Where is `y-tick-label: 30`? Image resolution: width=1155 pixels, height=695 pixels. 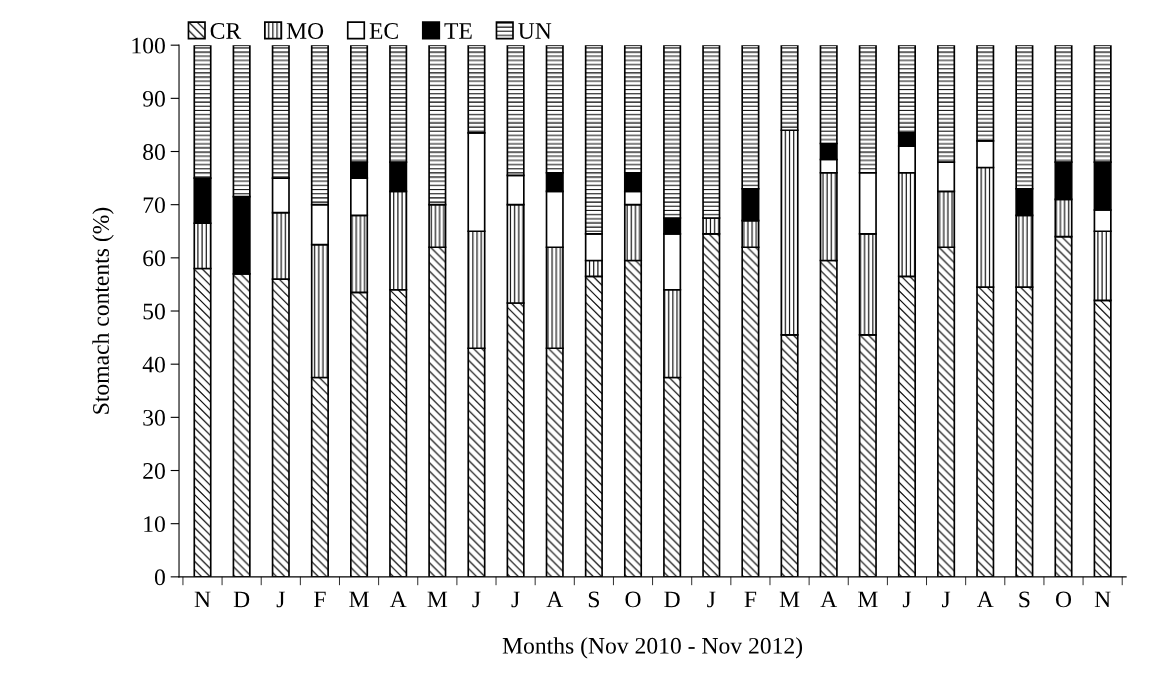
y-tick-label: 30 is located at coordinates (154, 417).